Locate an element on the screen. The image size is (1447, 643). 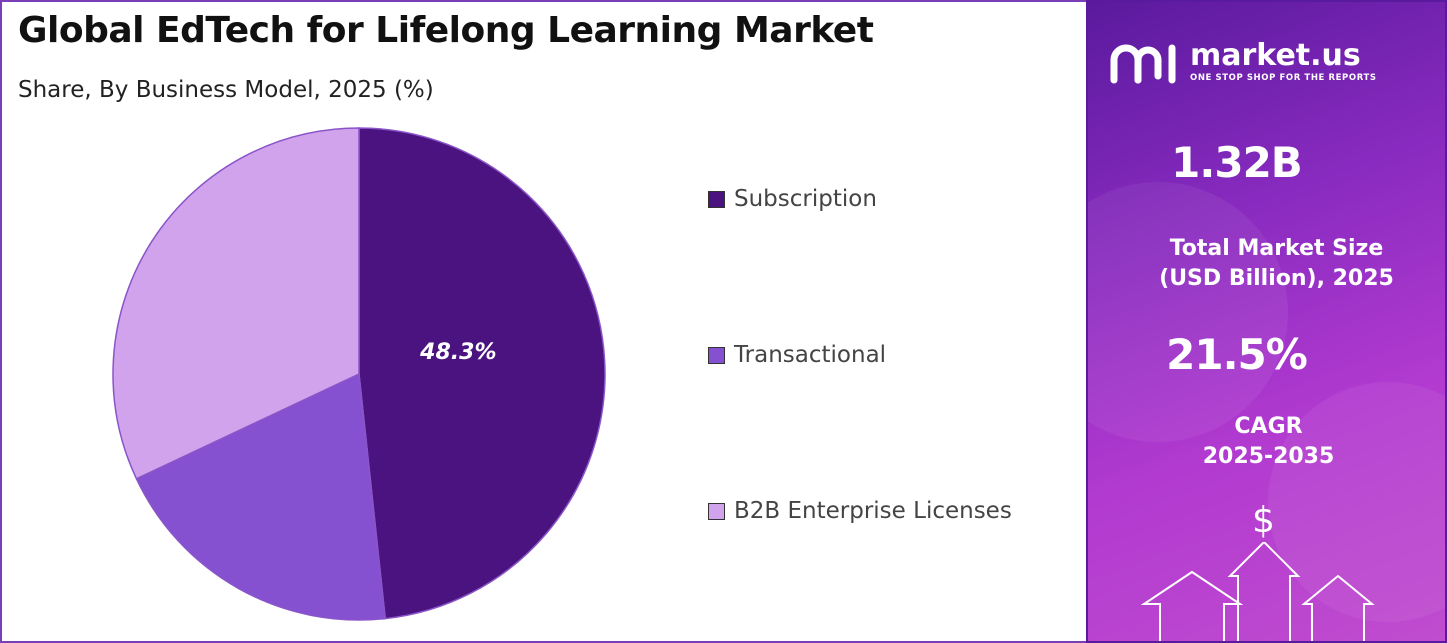
dollar-icon: $ is located at coordinates (1263, 520).